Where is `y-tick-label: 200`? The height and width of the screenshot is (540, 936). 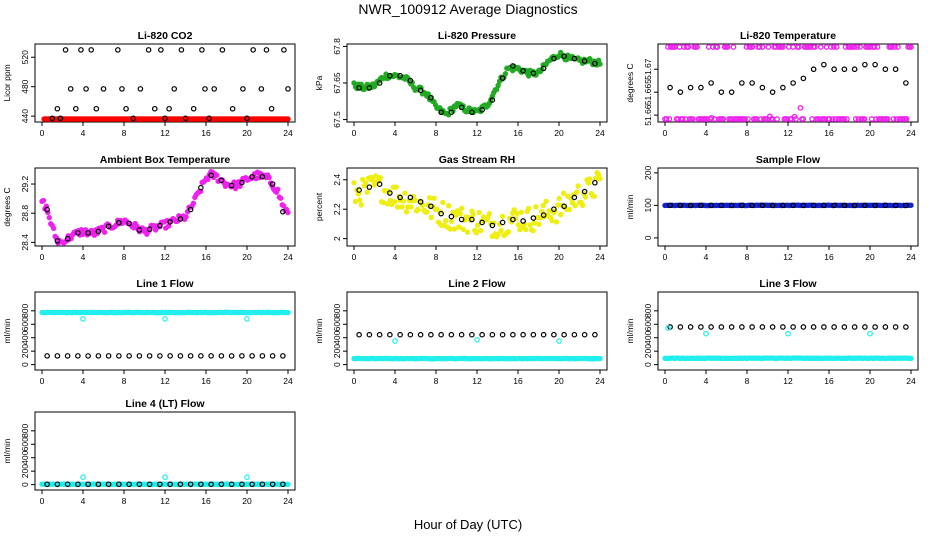
y-tick-label: 200 is located at coordinates (648, 173).